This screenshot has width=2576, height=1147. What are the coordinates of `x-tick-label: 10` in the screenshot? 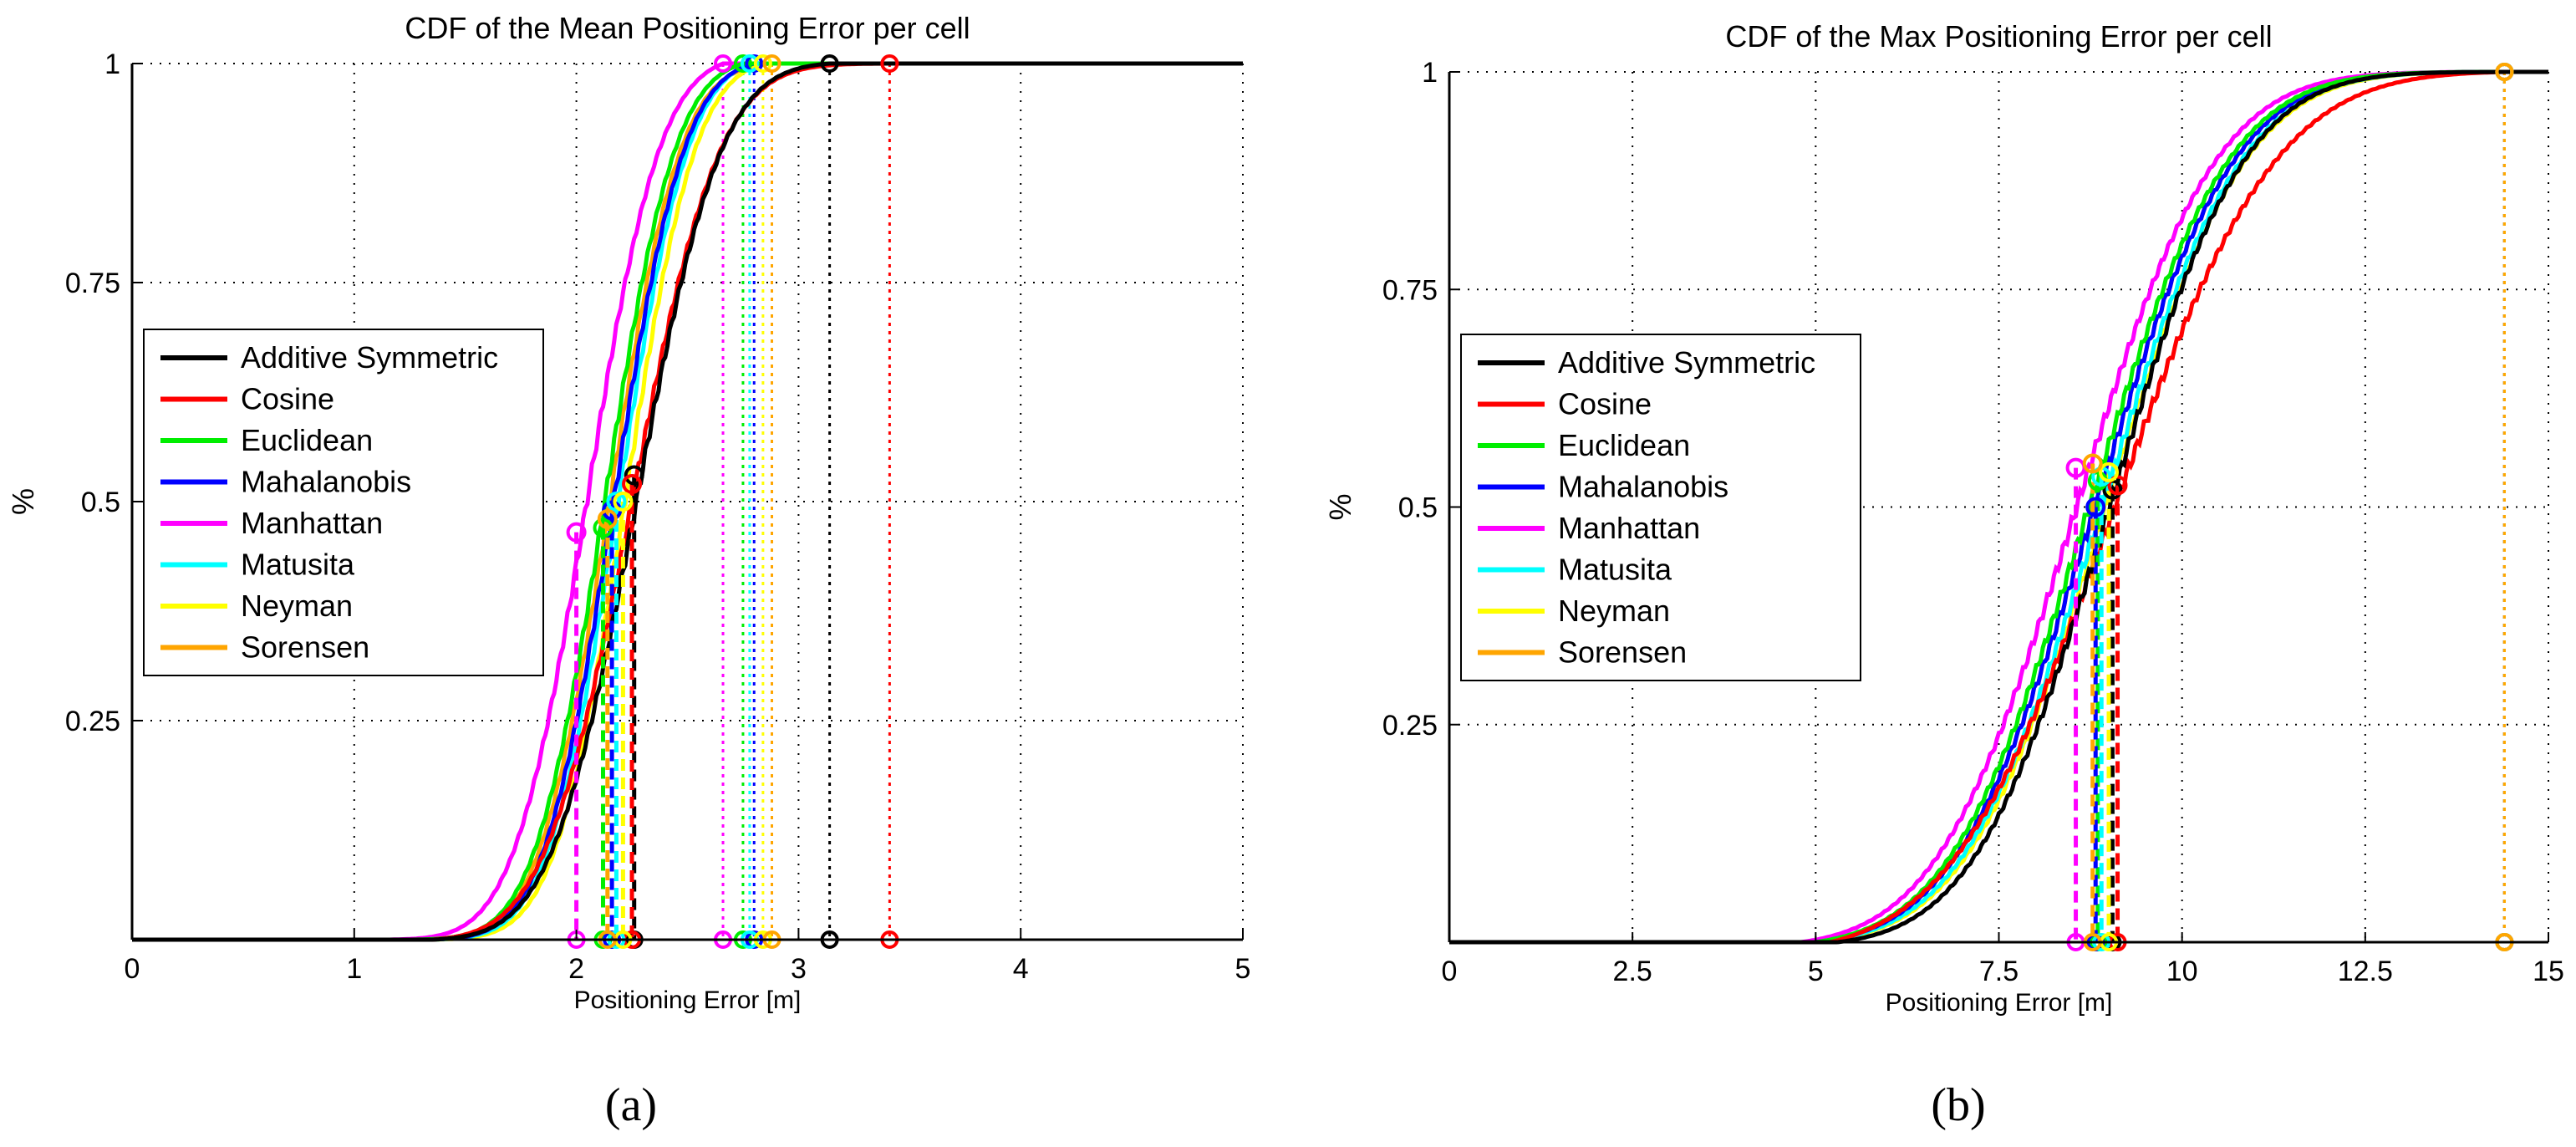 It's located at (2182, 971).